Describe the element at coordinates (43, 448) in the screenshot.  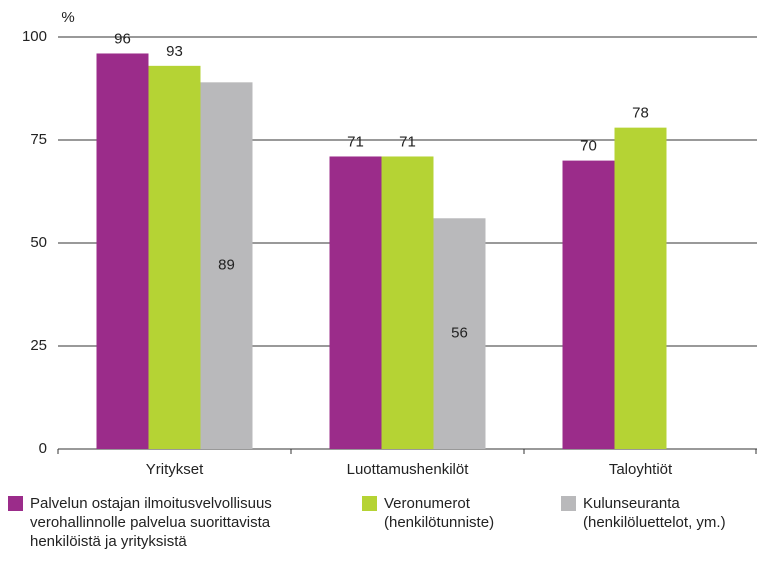
I see `y-tick-label: 0` at that location.